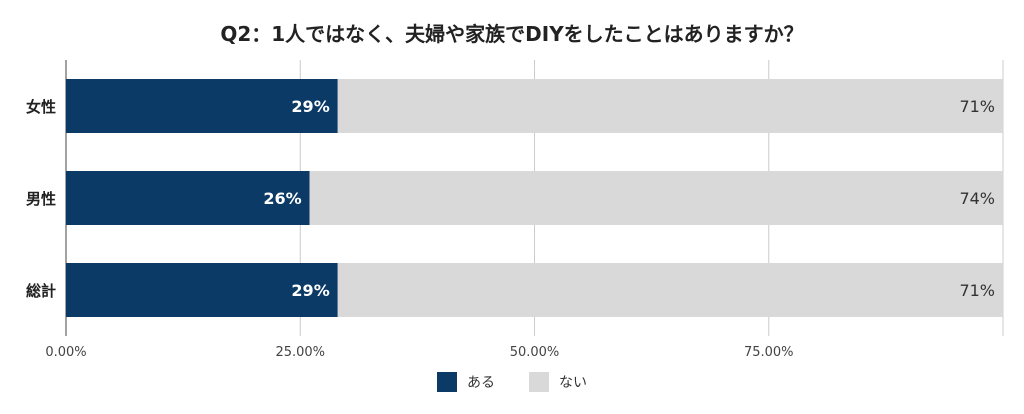 Image resolution: width=1024 pixels, height=414 pixels. Describe the element at coordinates (466, 382) in the screenshot. I see `legend-item-aru: ある` at that location.